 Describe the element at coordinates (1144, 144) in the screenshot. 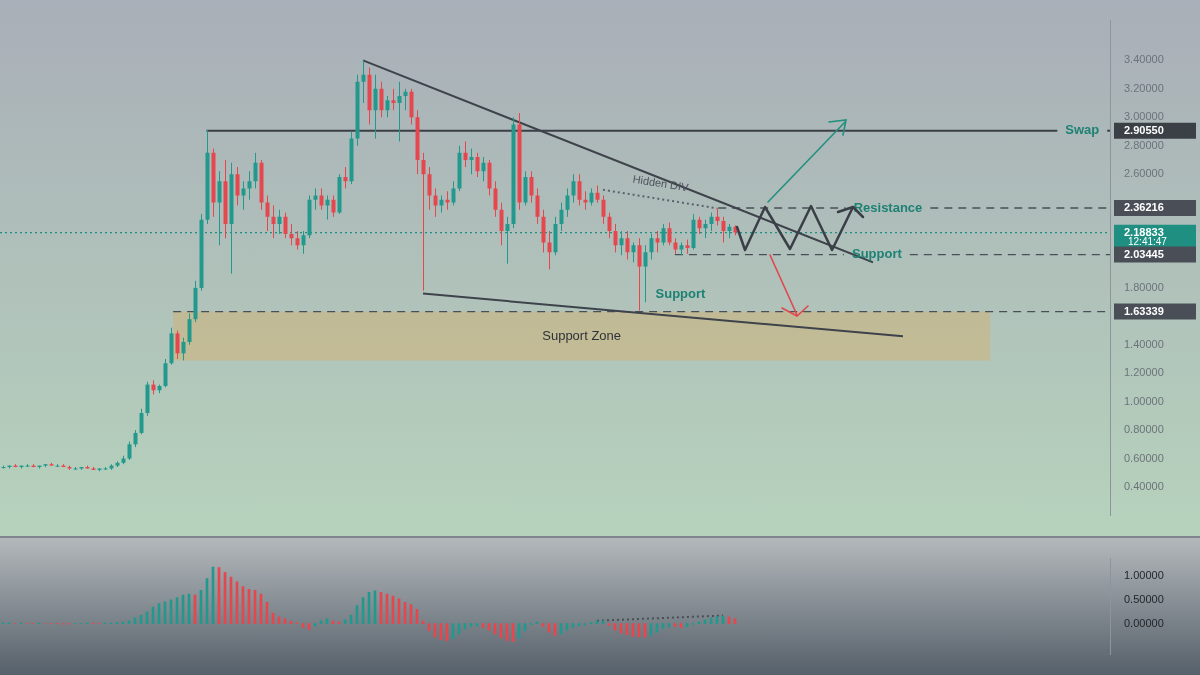

I see `y-tick-label: 2.80000` at that location.